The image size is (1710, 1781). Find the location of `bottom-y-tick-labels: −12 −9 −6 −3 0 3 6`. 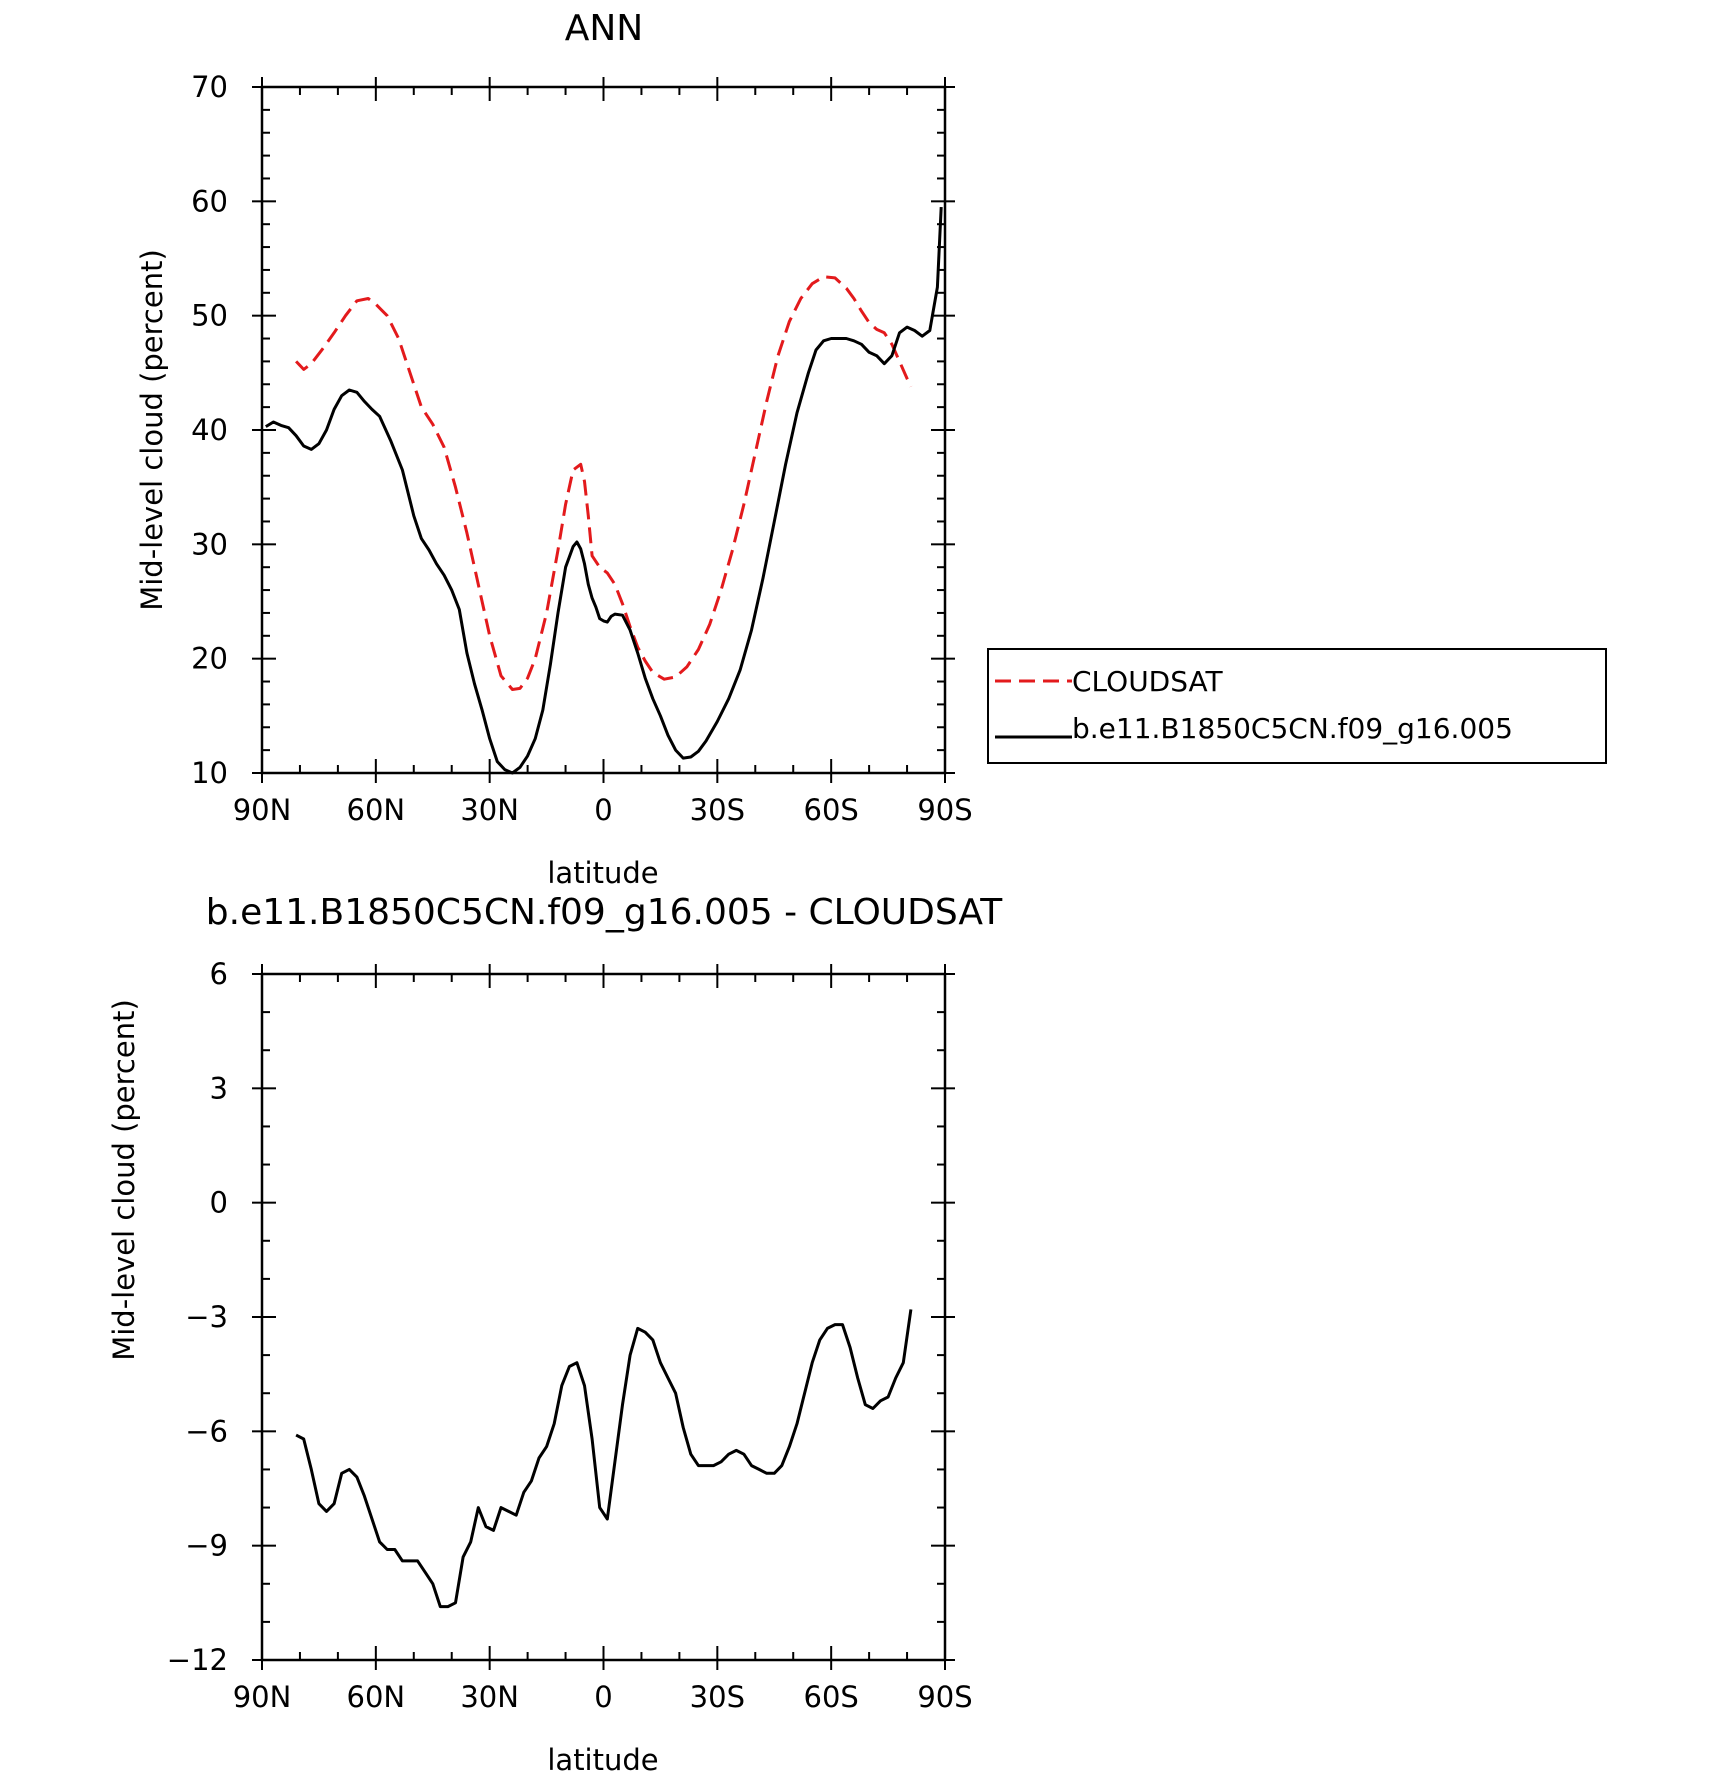

bottom-y-tick-labels: −12 −9 −6 −3 0 3 6 is located at coordinates (197, 1317).